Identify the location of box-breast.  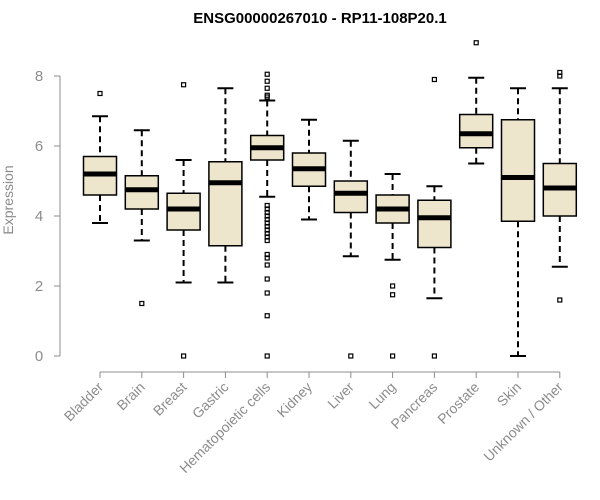
(183, 220).